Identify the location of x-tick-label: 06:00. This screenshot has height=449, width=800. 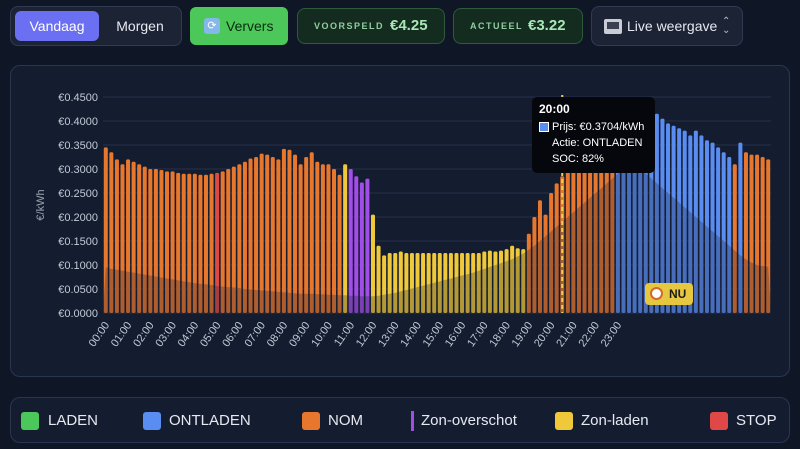
(233, 334).